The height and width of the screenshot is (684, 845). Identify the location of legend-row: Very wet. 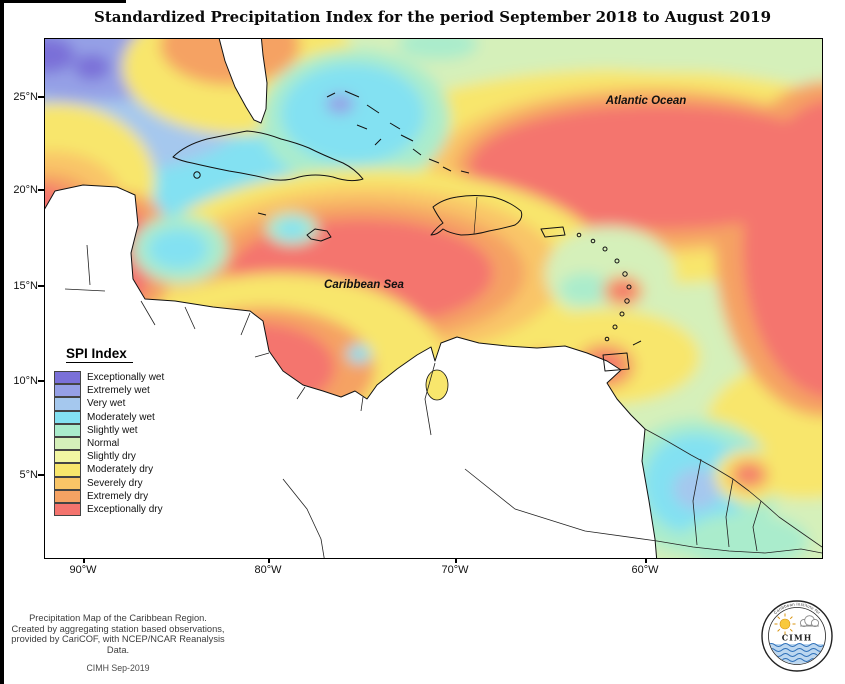
(109, 404).